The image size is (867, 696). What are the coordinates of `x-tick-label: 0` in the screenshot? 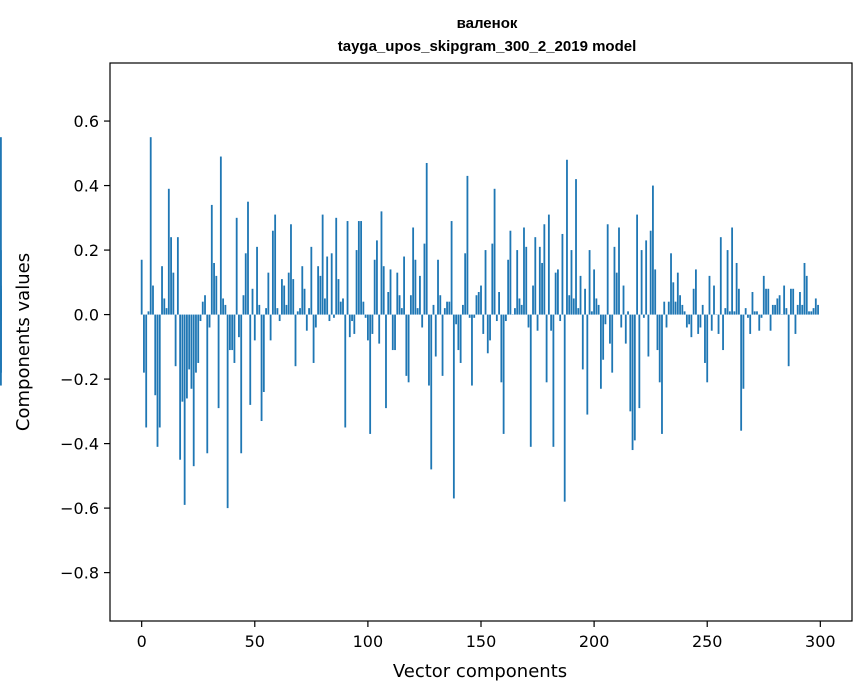 It's located at (142, 641).